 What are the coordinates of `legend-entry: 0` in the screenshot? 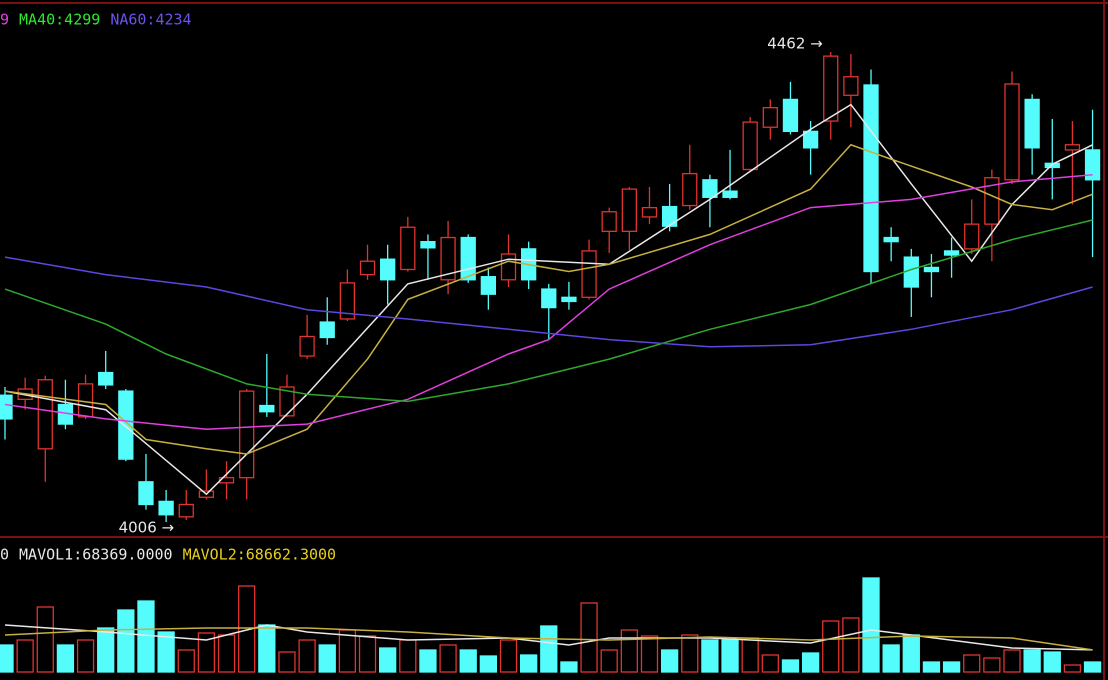 It's located at (4, 555).